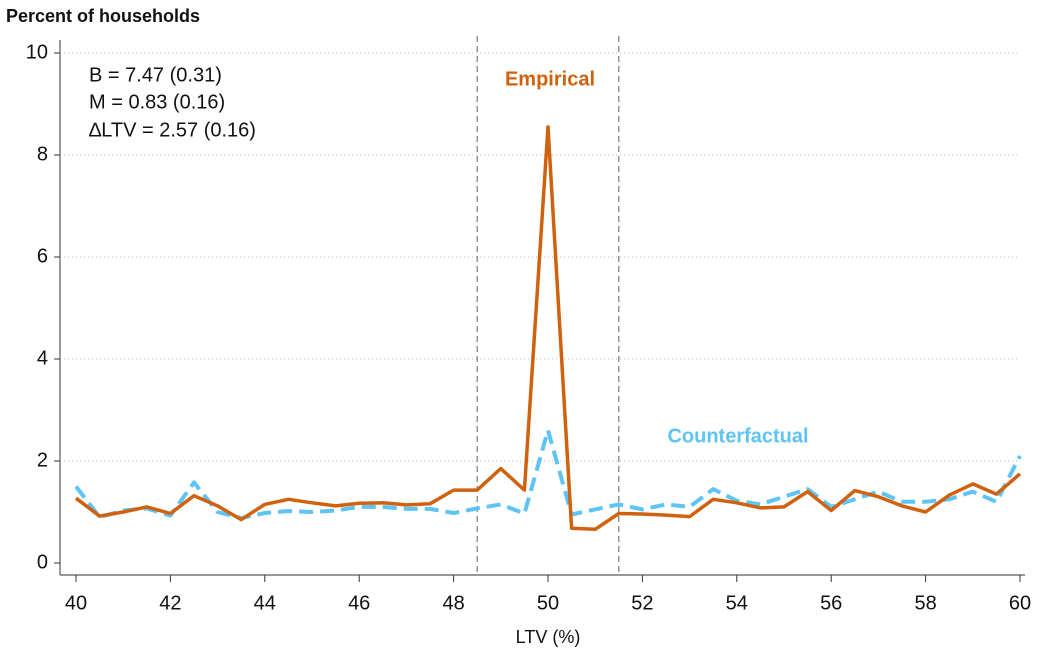  What do you see at coordinates (170, 603) in the screenshot?
I see `x-tick-label: 42` at bounding box center [170, 603].